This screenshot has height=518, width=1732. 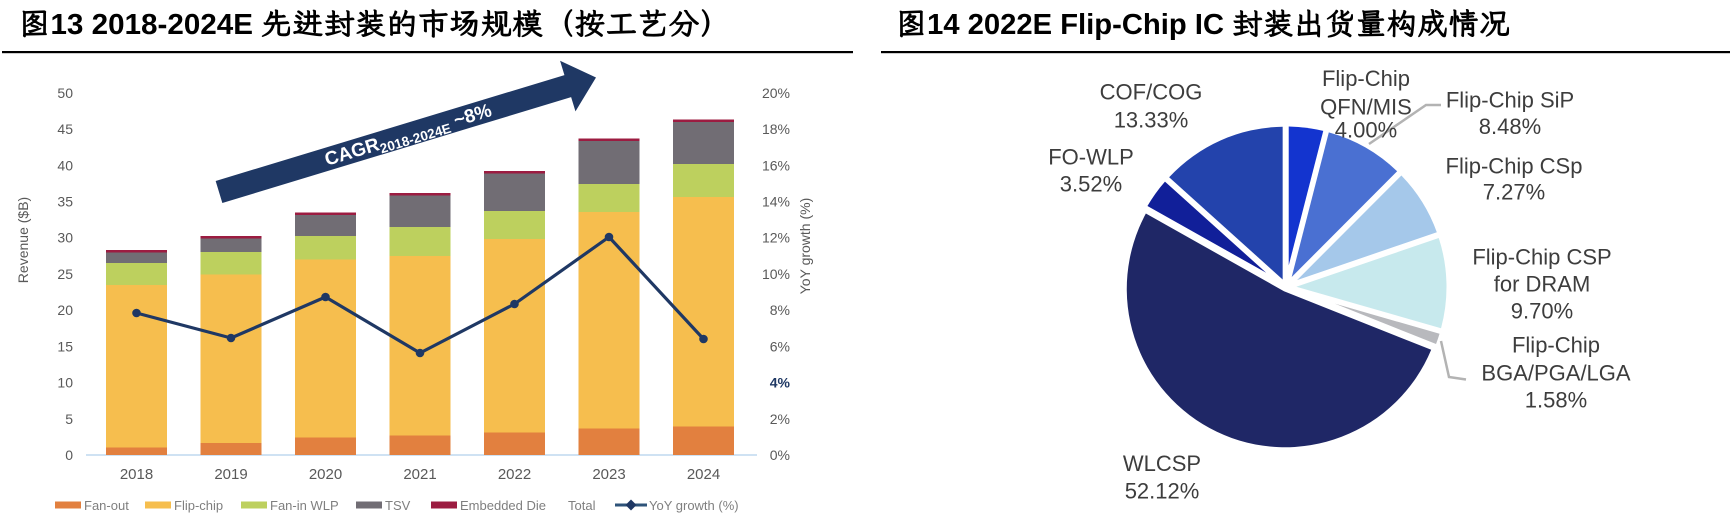 I want to click on svg-text: 2018, so click(x=136, y=474).